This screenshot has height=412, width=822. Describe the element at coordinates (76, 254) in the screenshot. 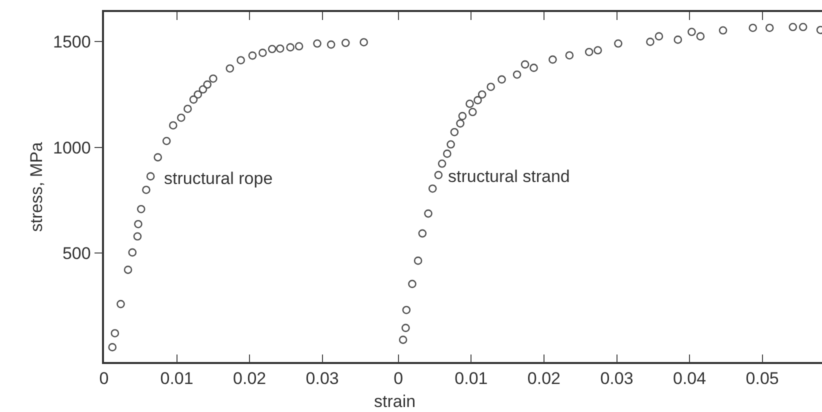

I see `y-tick-label: 500` at that location.